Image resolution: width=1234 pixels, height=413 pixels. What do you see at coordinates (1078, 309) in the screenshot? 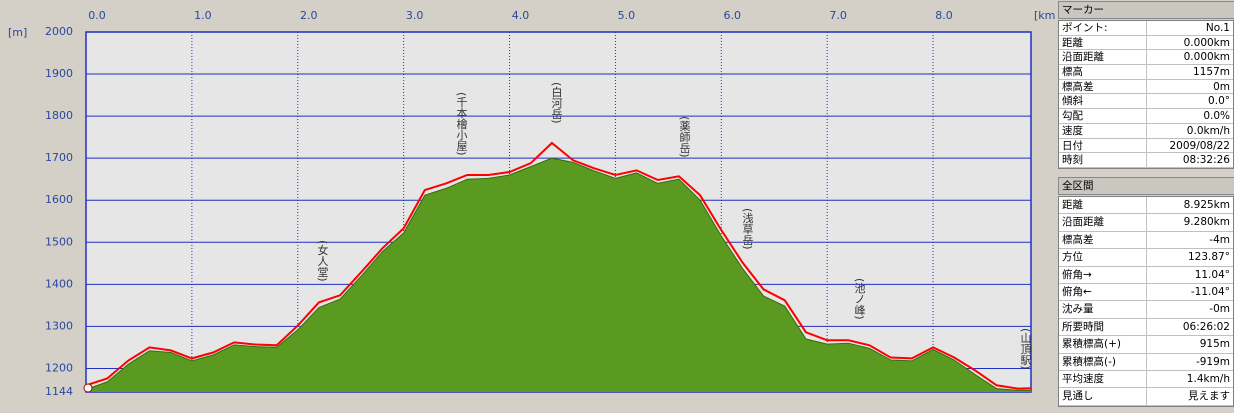
I see `info-label: 沈み量` at bounding box center [1078, 309].